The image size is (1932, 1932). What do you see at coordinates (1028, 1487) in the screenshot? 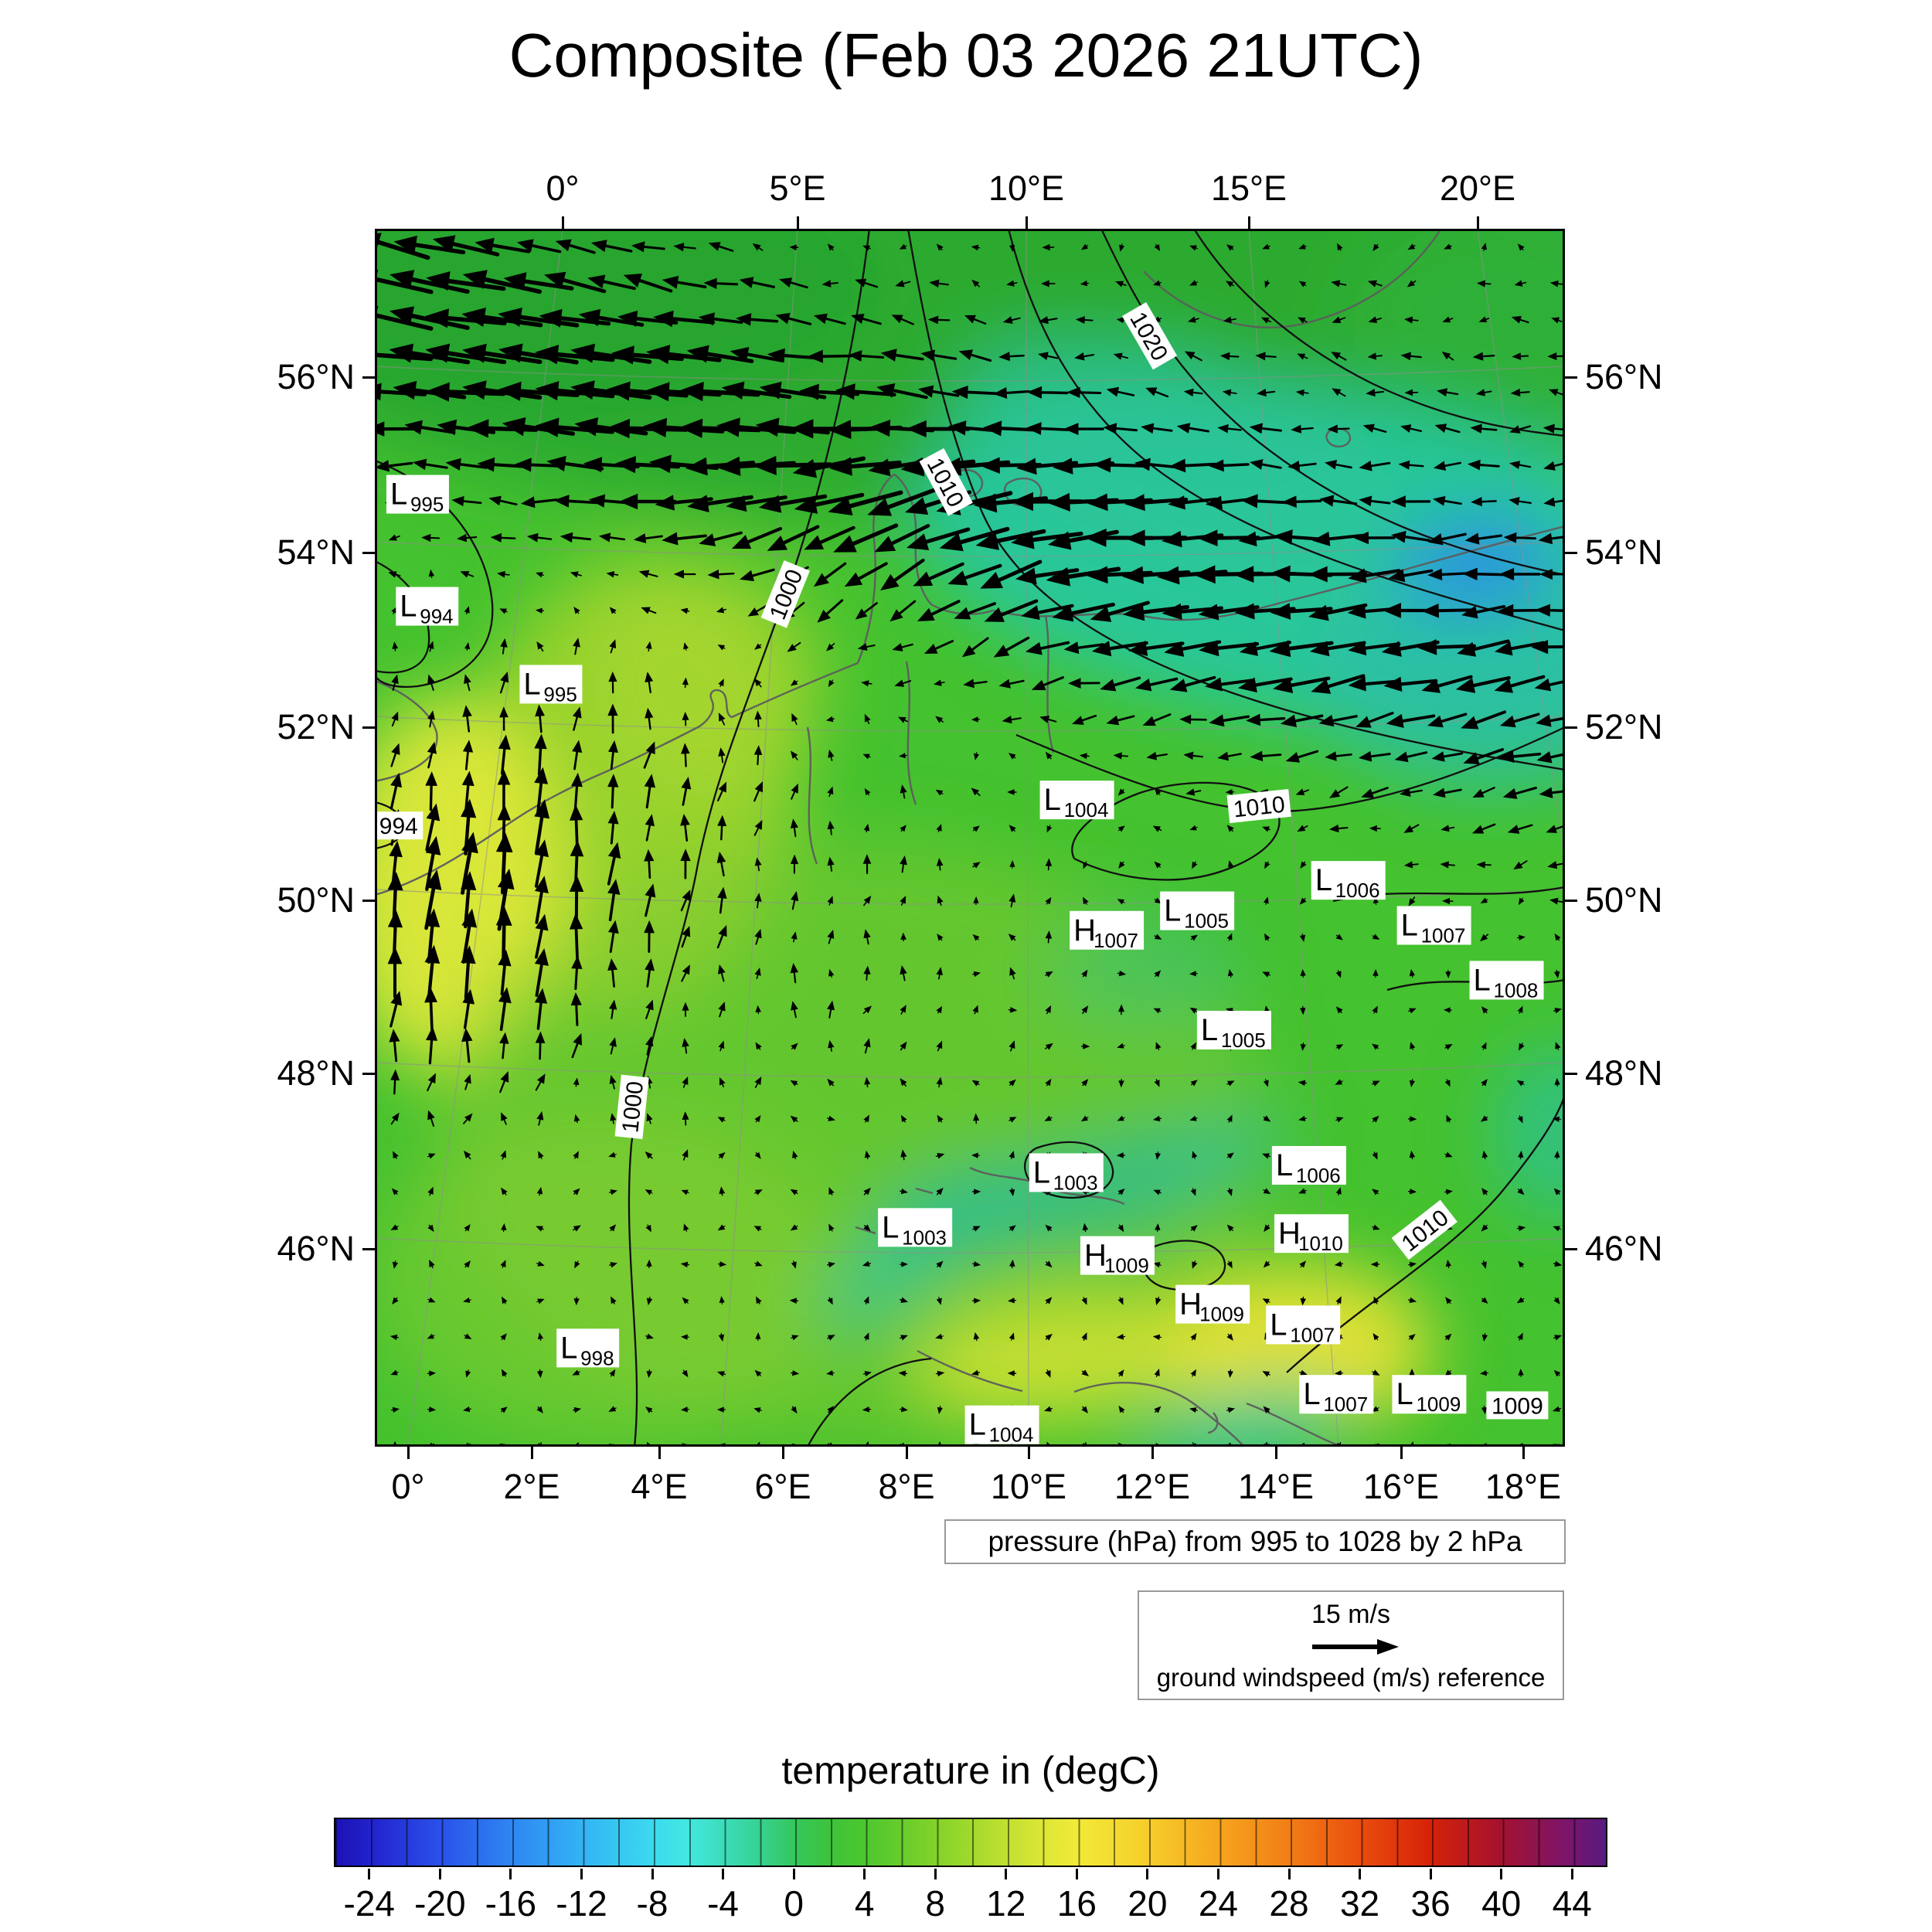
I see `lon-tick-label-bottom: 10°E` at bounding box center [1028, 1487].